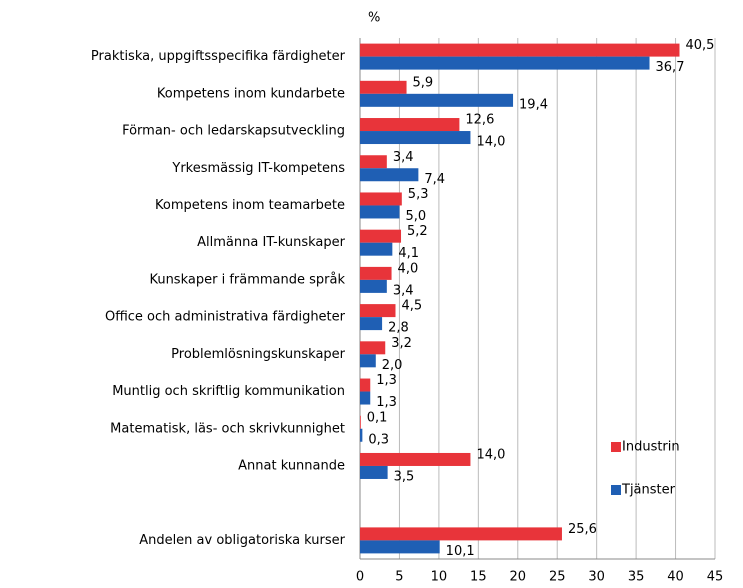 This screenshot has height=588, width=743. What do you see at coordinates (360, 577) in the screenshot?
I see `x-tick-label: 0` at bounding box center [360, 577].